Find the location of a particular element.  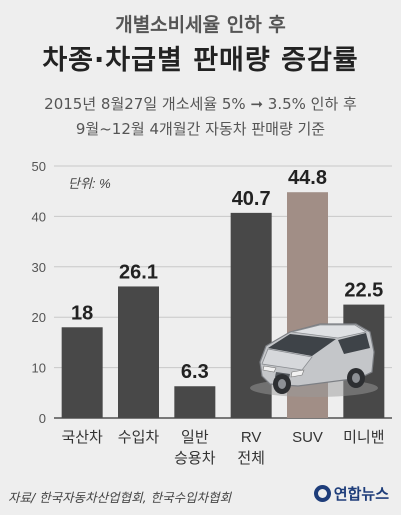

source-note: 자료/ 한국자동차산업협회, 한국수입차협회 is located at coordinates (120, 497).